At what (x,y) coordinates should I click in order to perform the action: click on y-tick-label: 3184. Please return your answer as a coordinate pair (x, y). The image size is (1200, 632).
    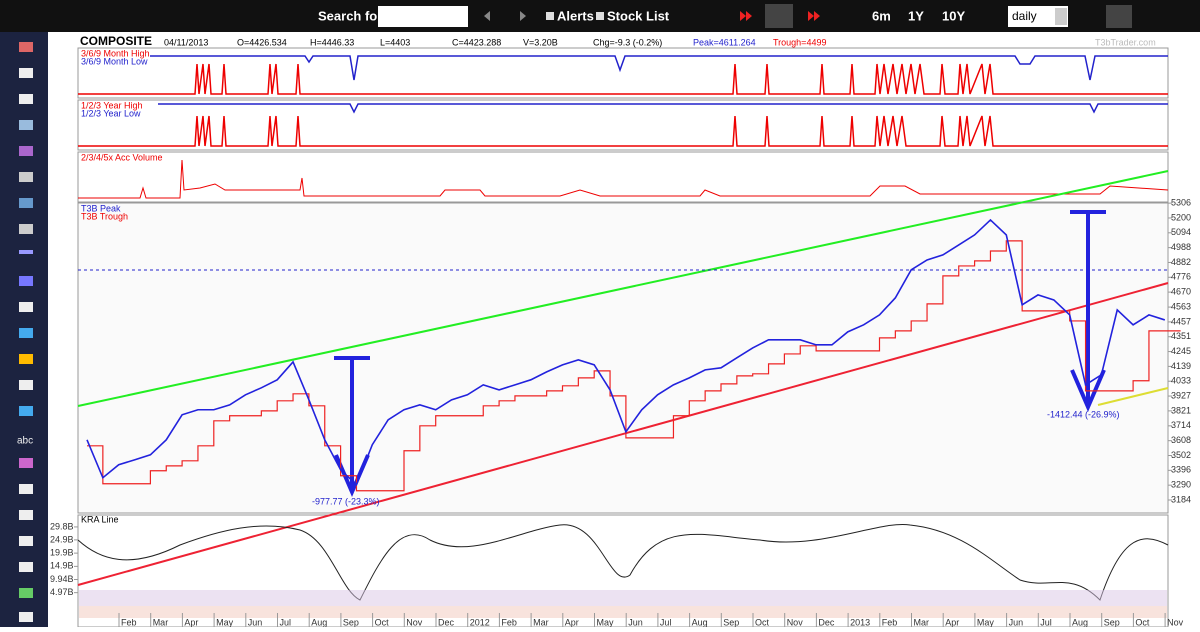
    Looking at the image, I should click on (1181, 499).